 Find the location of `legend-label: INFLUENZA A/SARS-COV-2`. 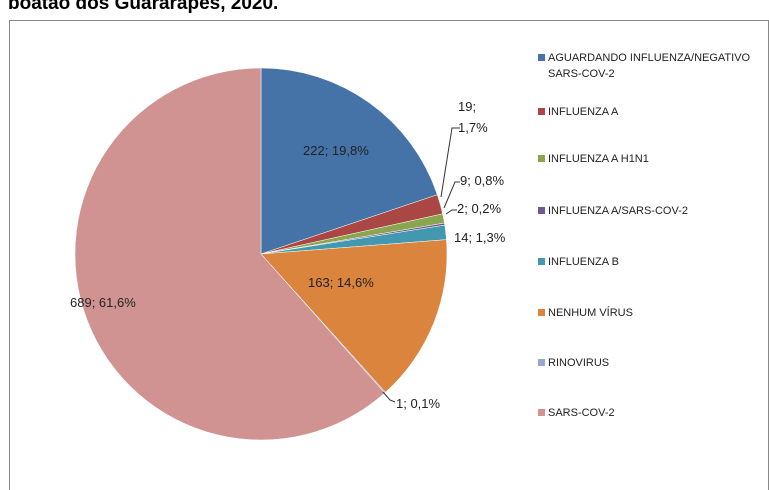

legend-label: INFLUENZA A/SARS-COV-2 is located at coordinates (618, 211).